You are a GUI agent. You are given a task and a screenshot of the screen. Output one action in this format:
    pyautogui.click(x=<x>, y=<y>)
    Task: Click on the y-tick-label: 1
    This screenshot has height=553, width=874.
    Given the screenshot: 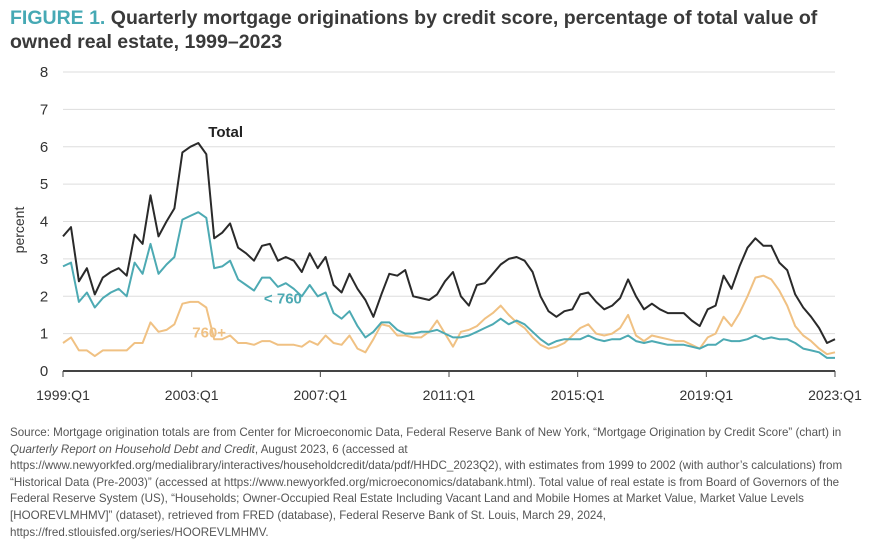 What is the action you would take?
    pyautogui.click(x=44, y=334)
    